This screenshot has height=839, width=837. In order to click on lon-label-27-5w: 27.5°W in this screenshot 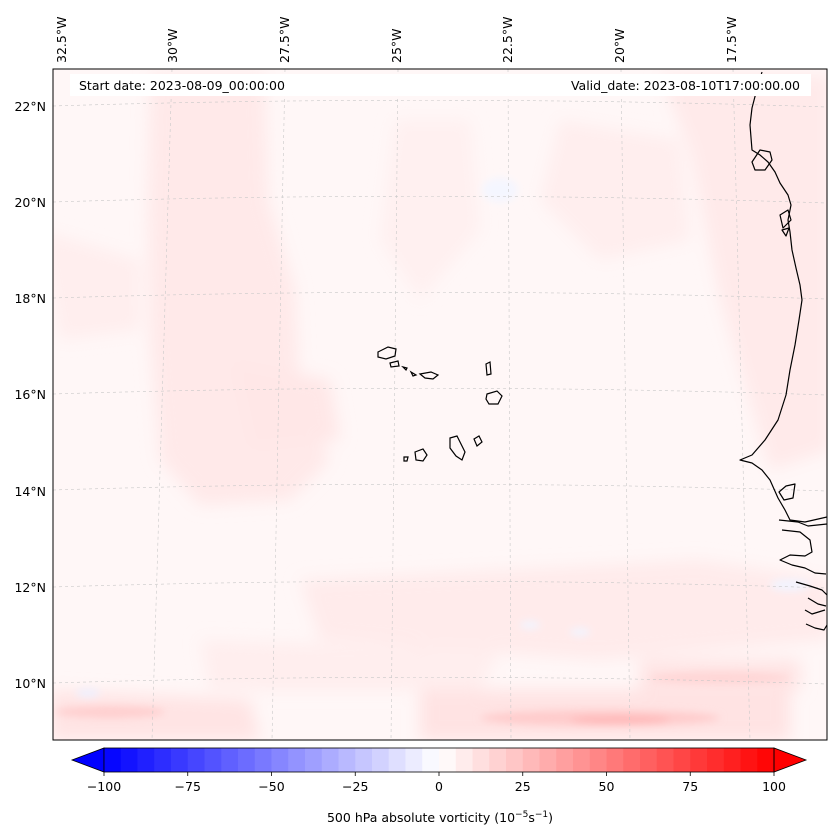, I will do `click(284, 40)`.